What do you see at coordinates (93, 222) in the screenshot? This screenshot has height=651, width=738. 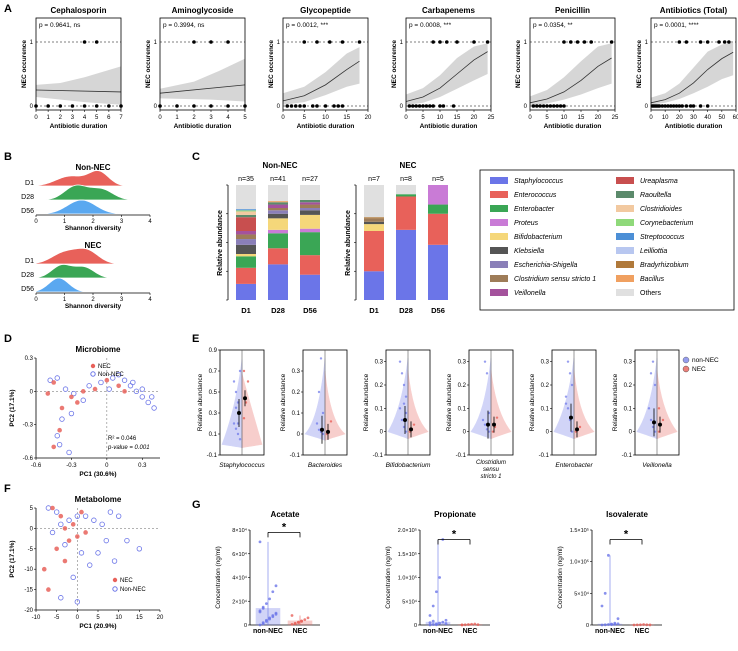 I see `tick-label: 2` at bounding box center [93, 222].